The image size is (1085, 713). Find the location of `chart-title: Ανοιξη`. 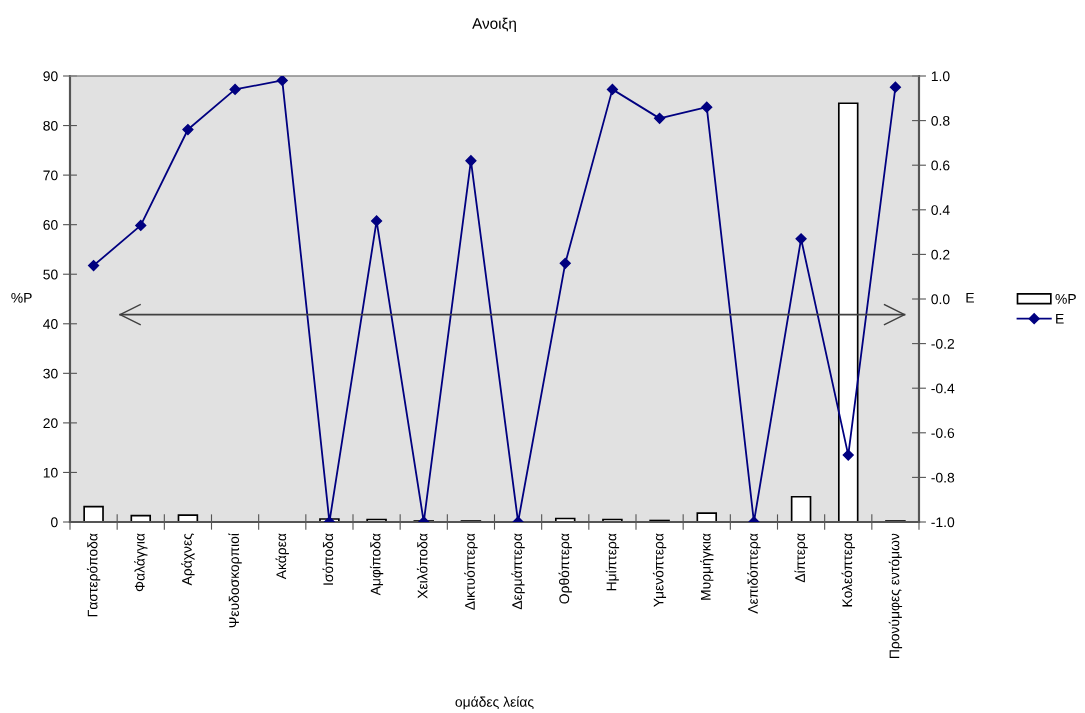

chart-title: Ανοιξη is located at coordinates (494, 24).